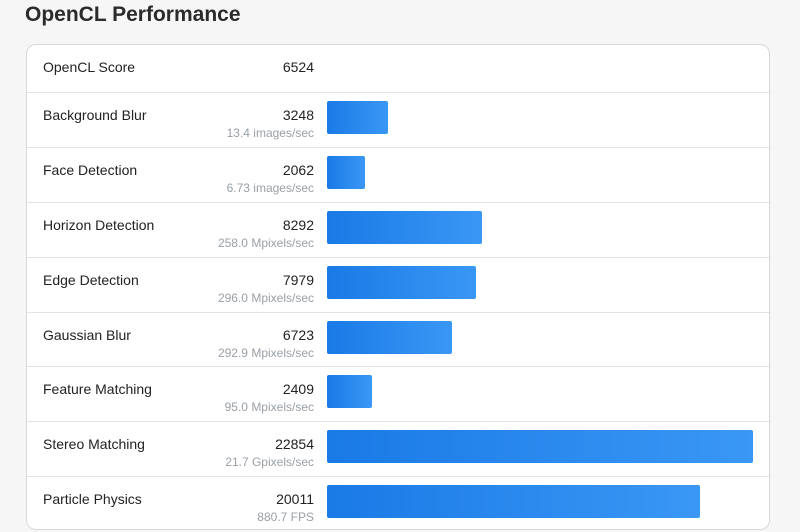 This screenshot has width=800, height=532. What do you see at coordinates (295, 499) in the screenshot?
I see `benchmark-score: 20011` at bounding box center [295, 499].